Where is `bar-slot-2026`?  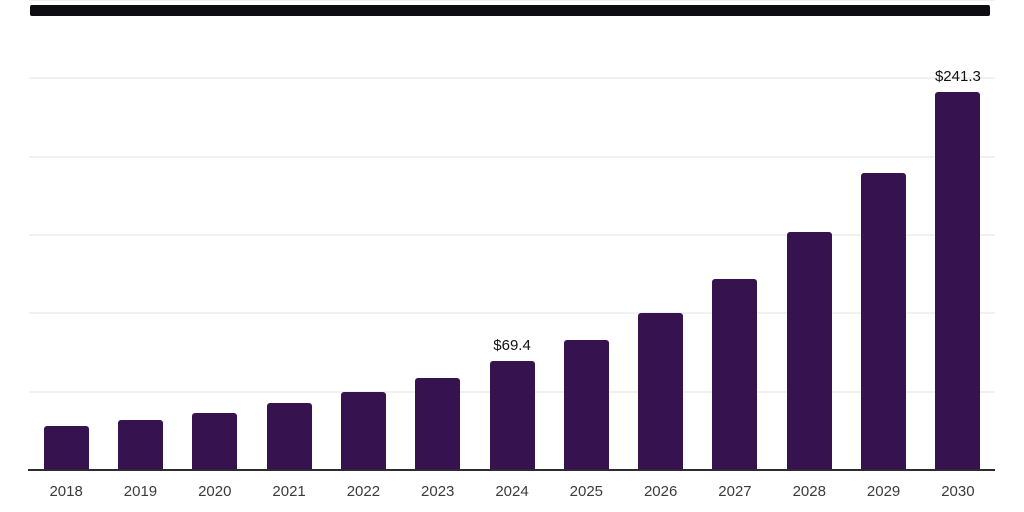
bar-slot-2026 is located at coordinates (661, 235).